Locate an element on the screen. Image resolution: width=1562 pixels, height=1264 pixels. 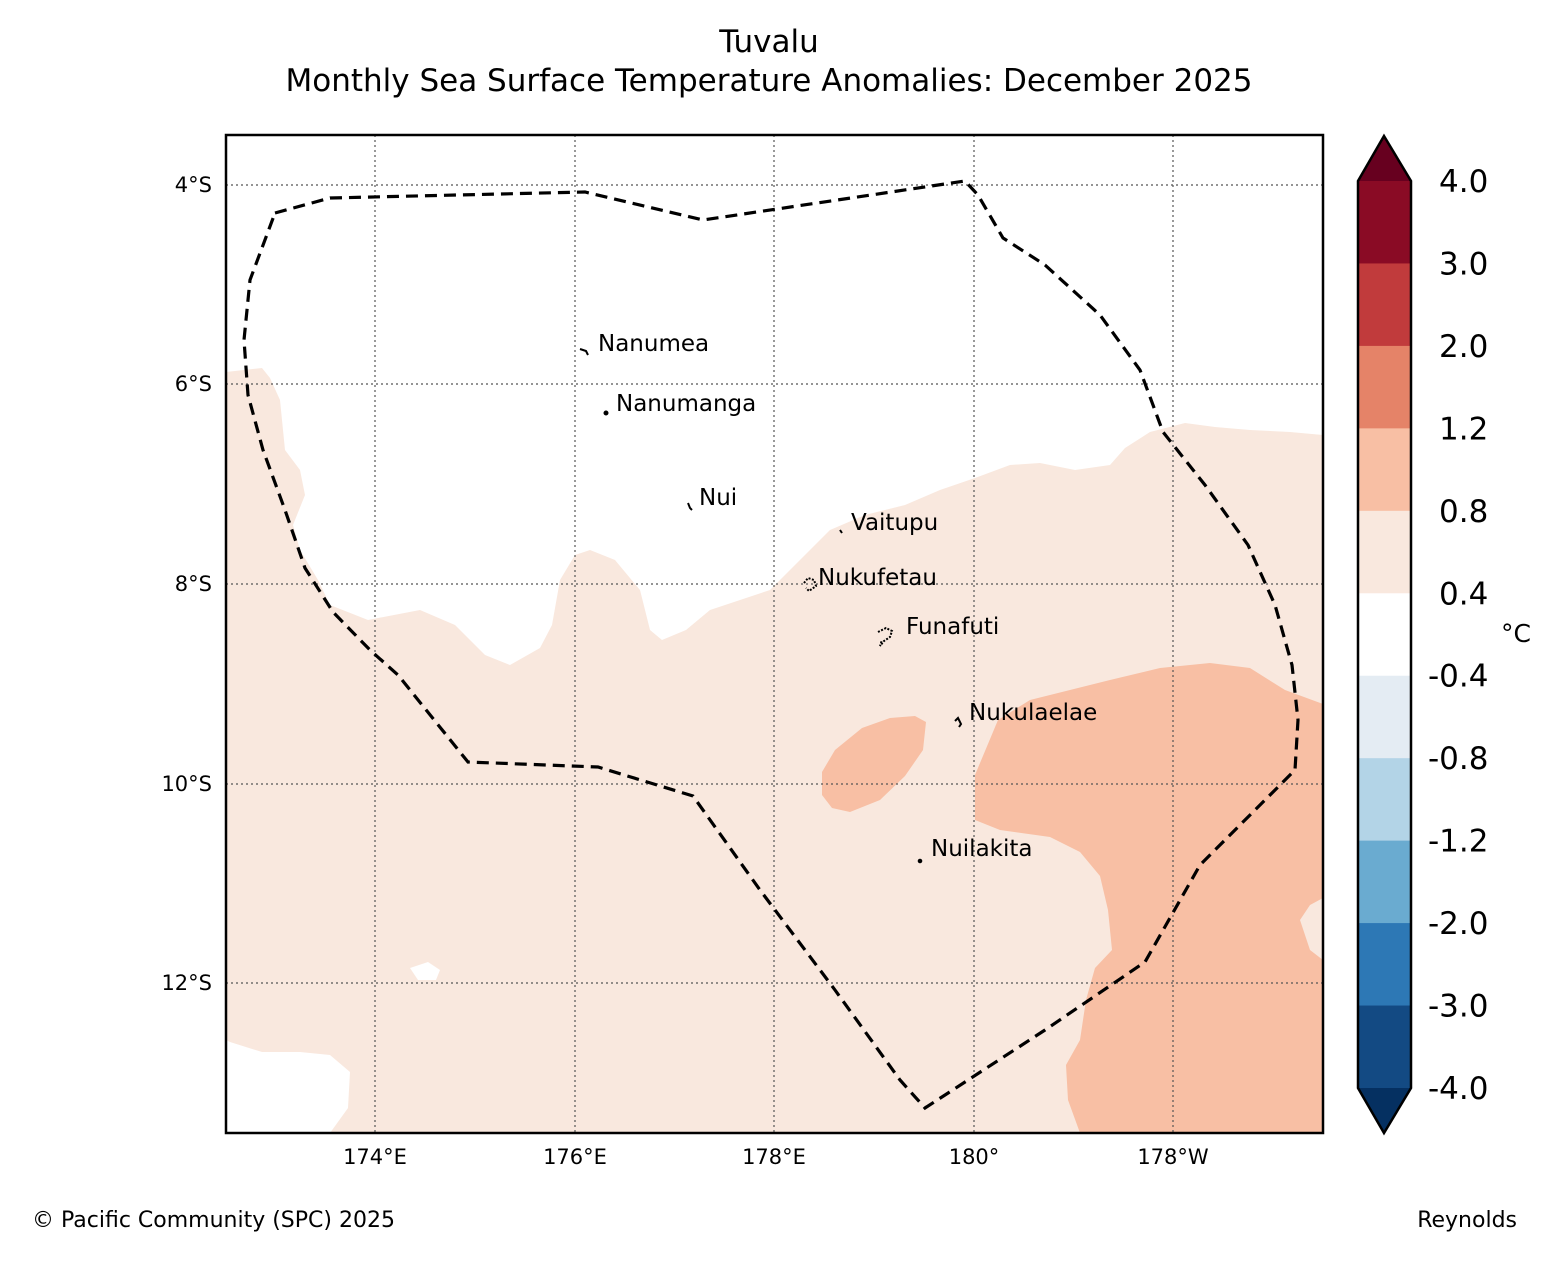
colorbar-bins is located at coordinates (1384, 635).